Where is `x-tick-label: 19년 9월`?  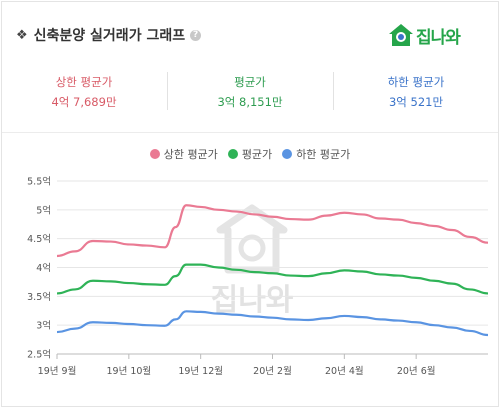
x-tick-label: 19년 9월 is located at coordinates (57, 371).